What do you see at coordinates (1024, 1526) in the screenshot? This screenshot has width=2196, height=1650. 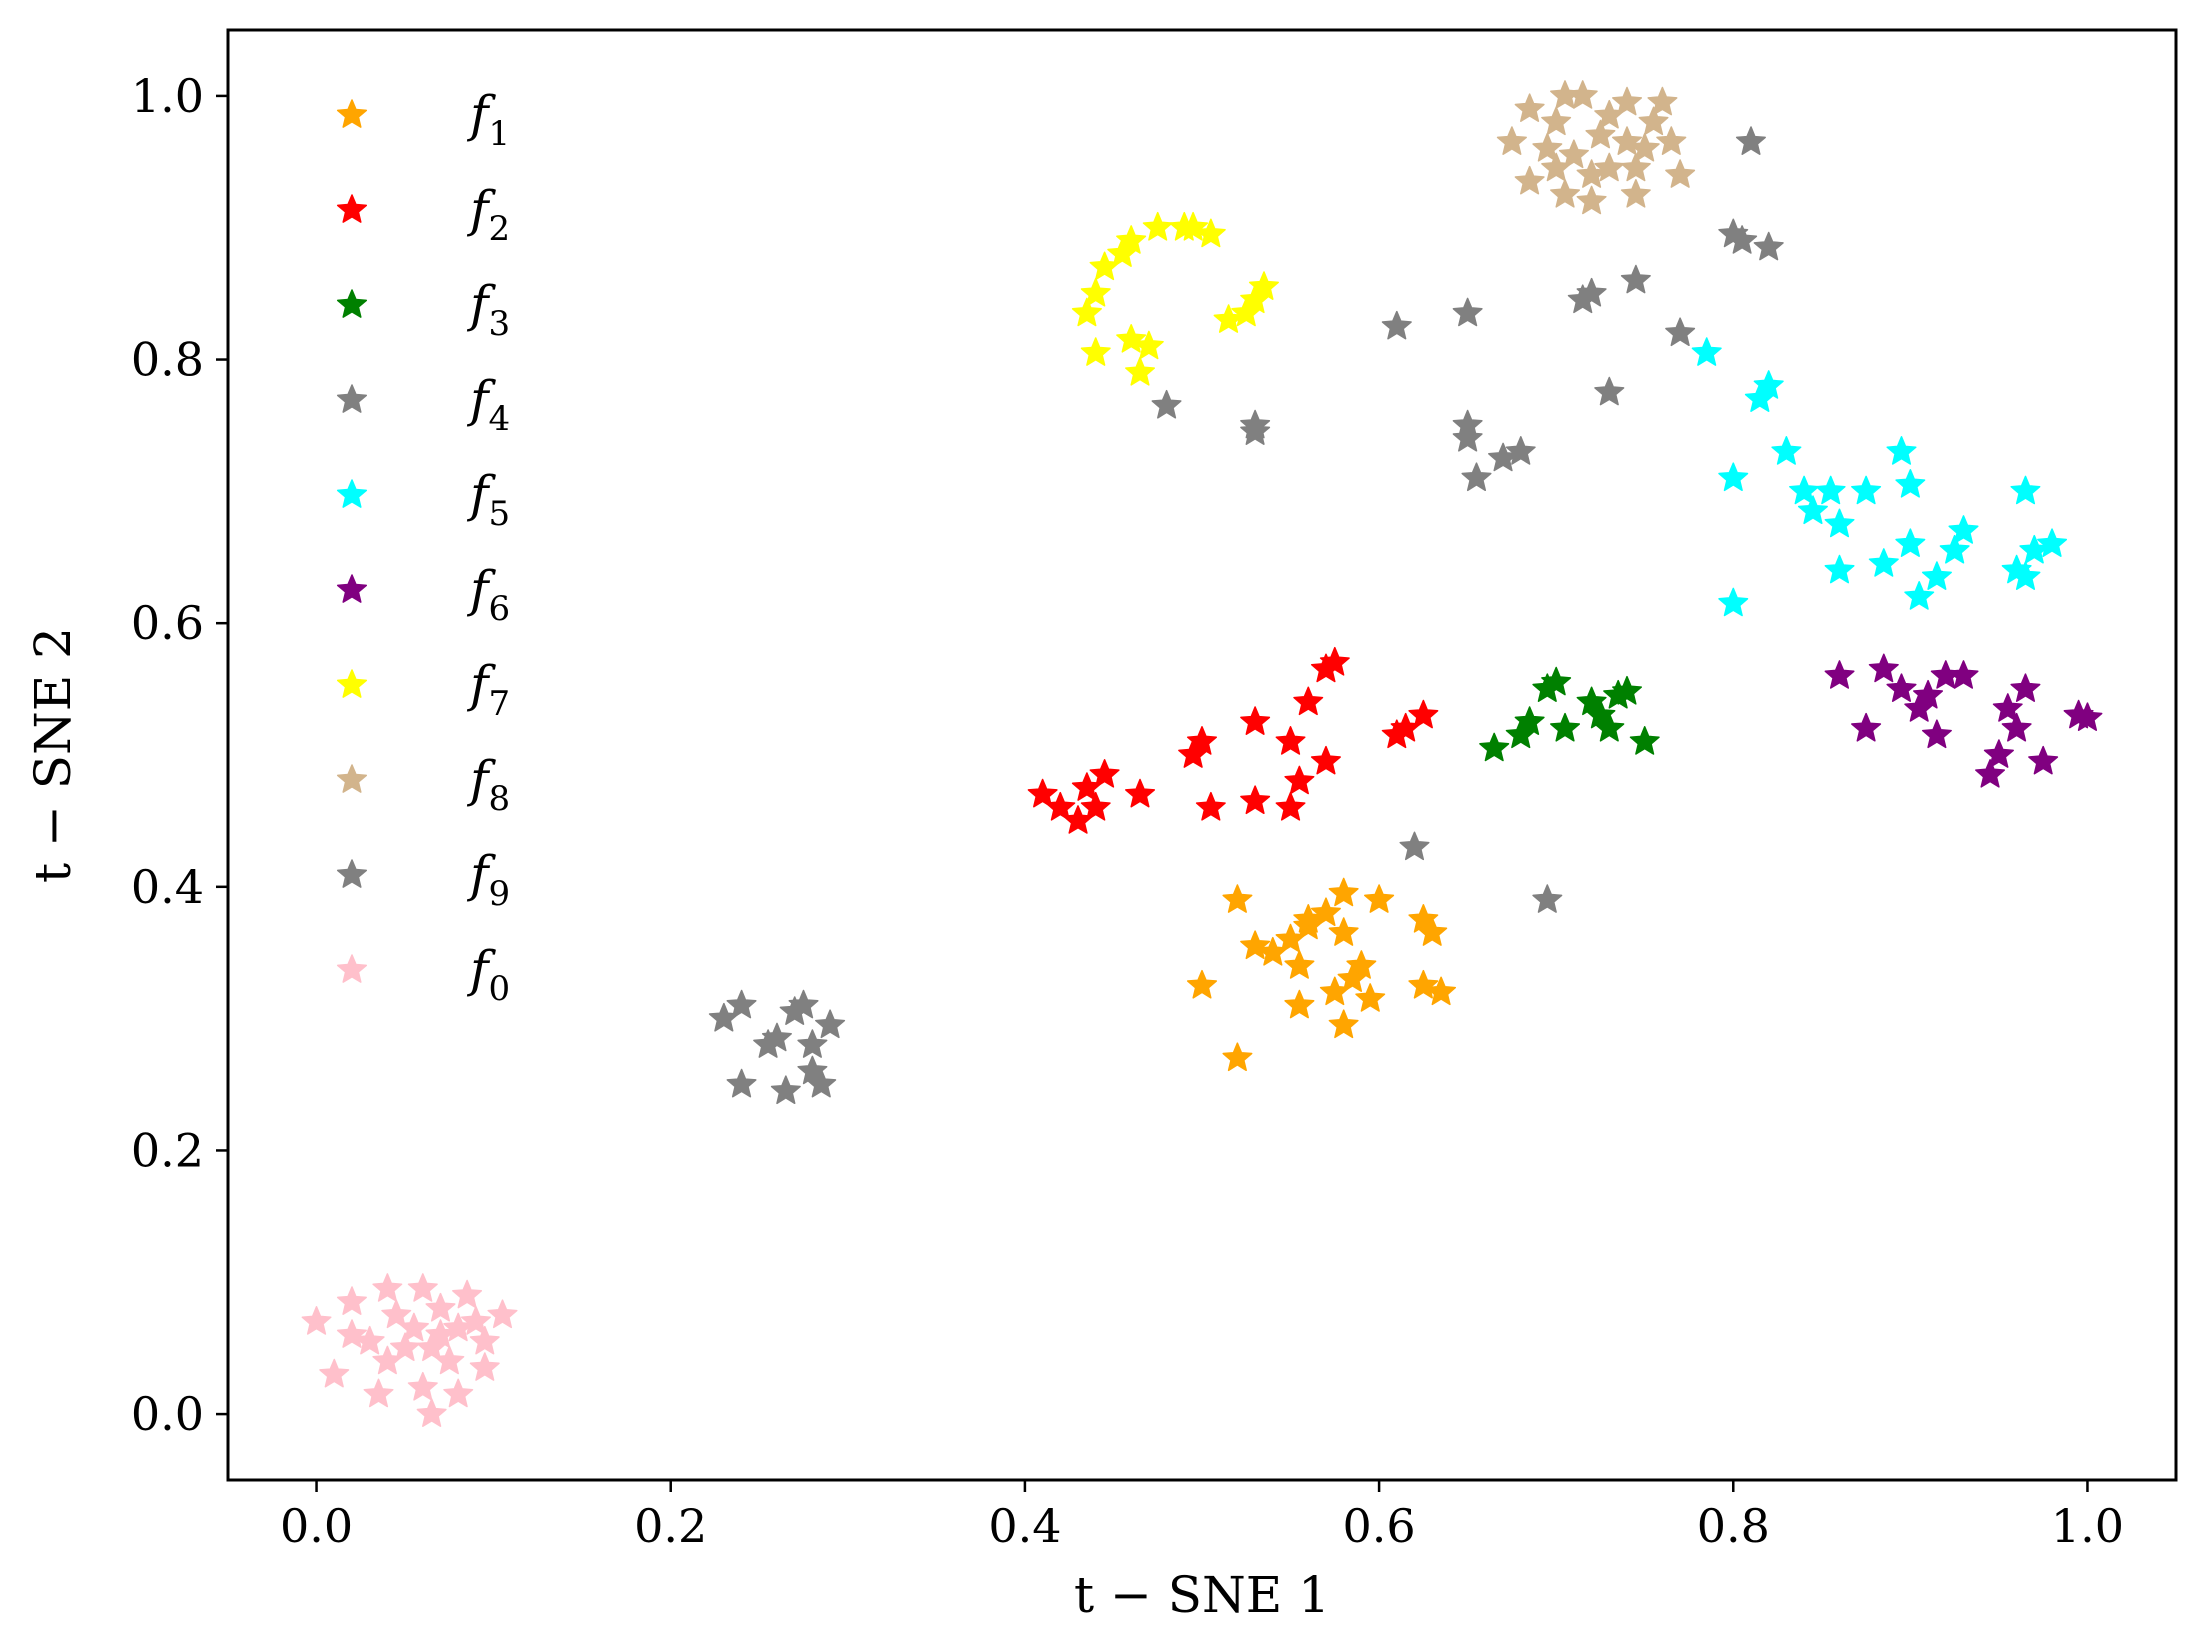 I see `x-tick-label: 0.4` at bounding box center [1024, 1526].